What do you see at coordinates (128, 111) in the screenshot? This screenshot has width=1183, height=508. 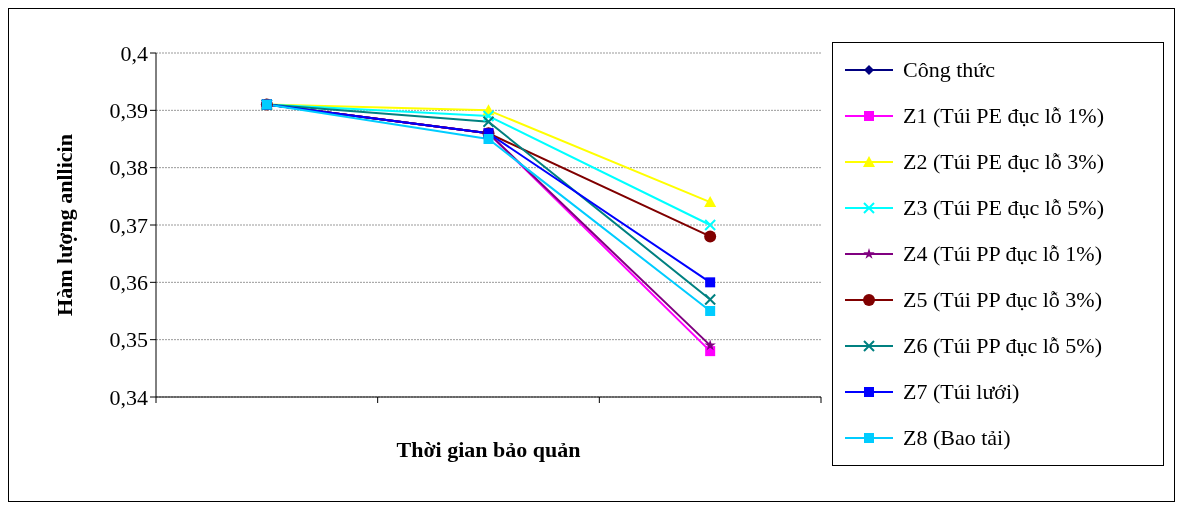 I see `y-tick-label: 0,39` at bounding box center [128, 111].